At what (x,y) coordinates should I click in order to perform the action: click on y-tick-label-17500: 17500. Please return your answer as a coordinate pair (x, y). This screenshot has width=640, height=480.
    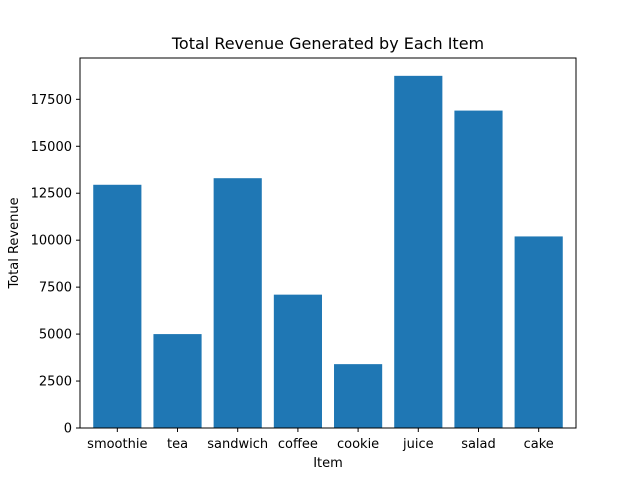
    Looking at the image, I should click on (51, 100).